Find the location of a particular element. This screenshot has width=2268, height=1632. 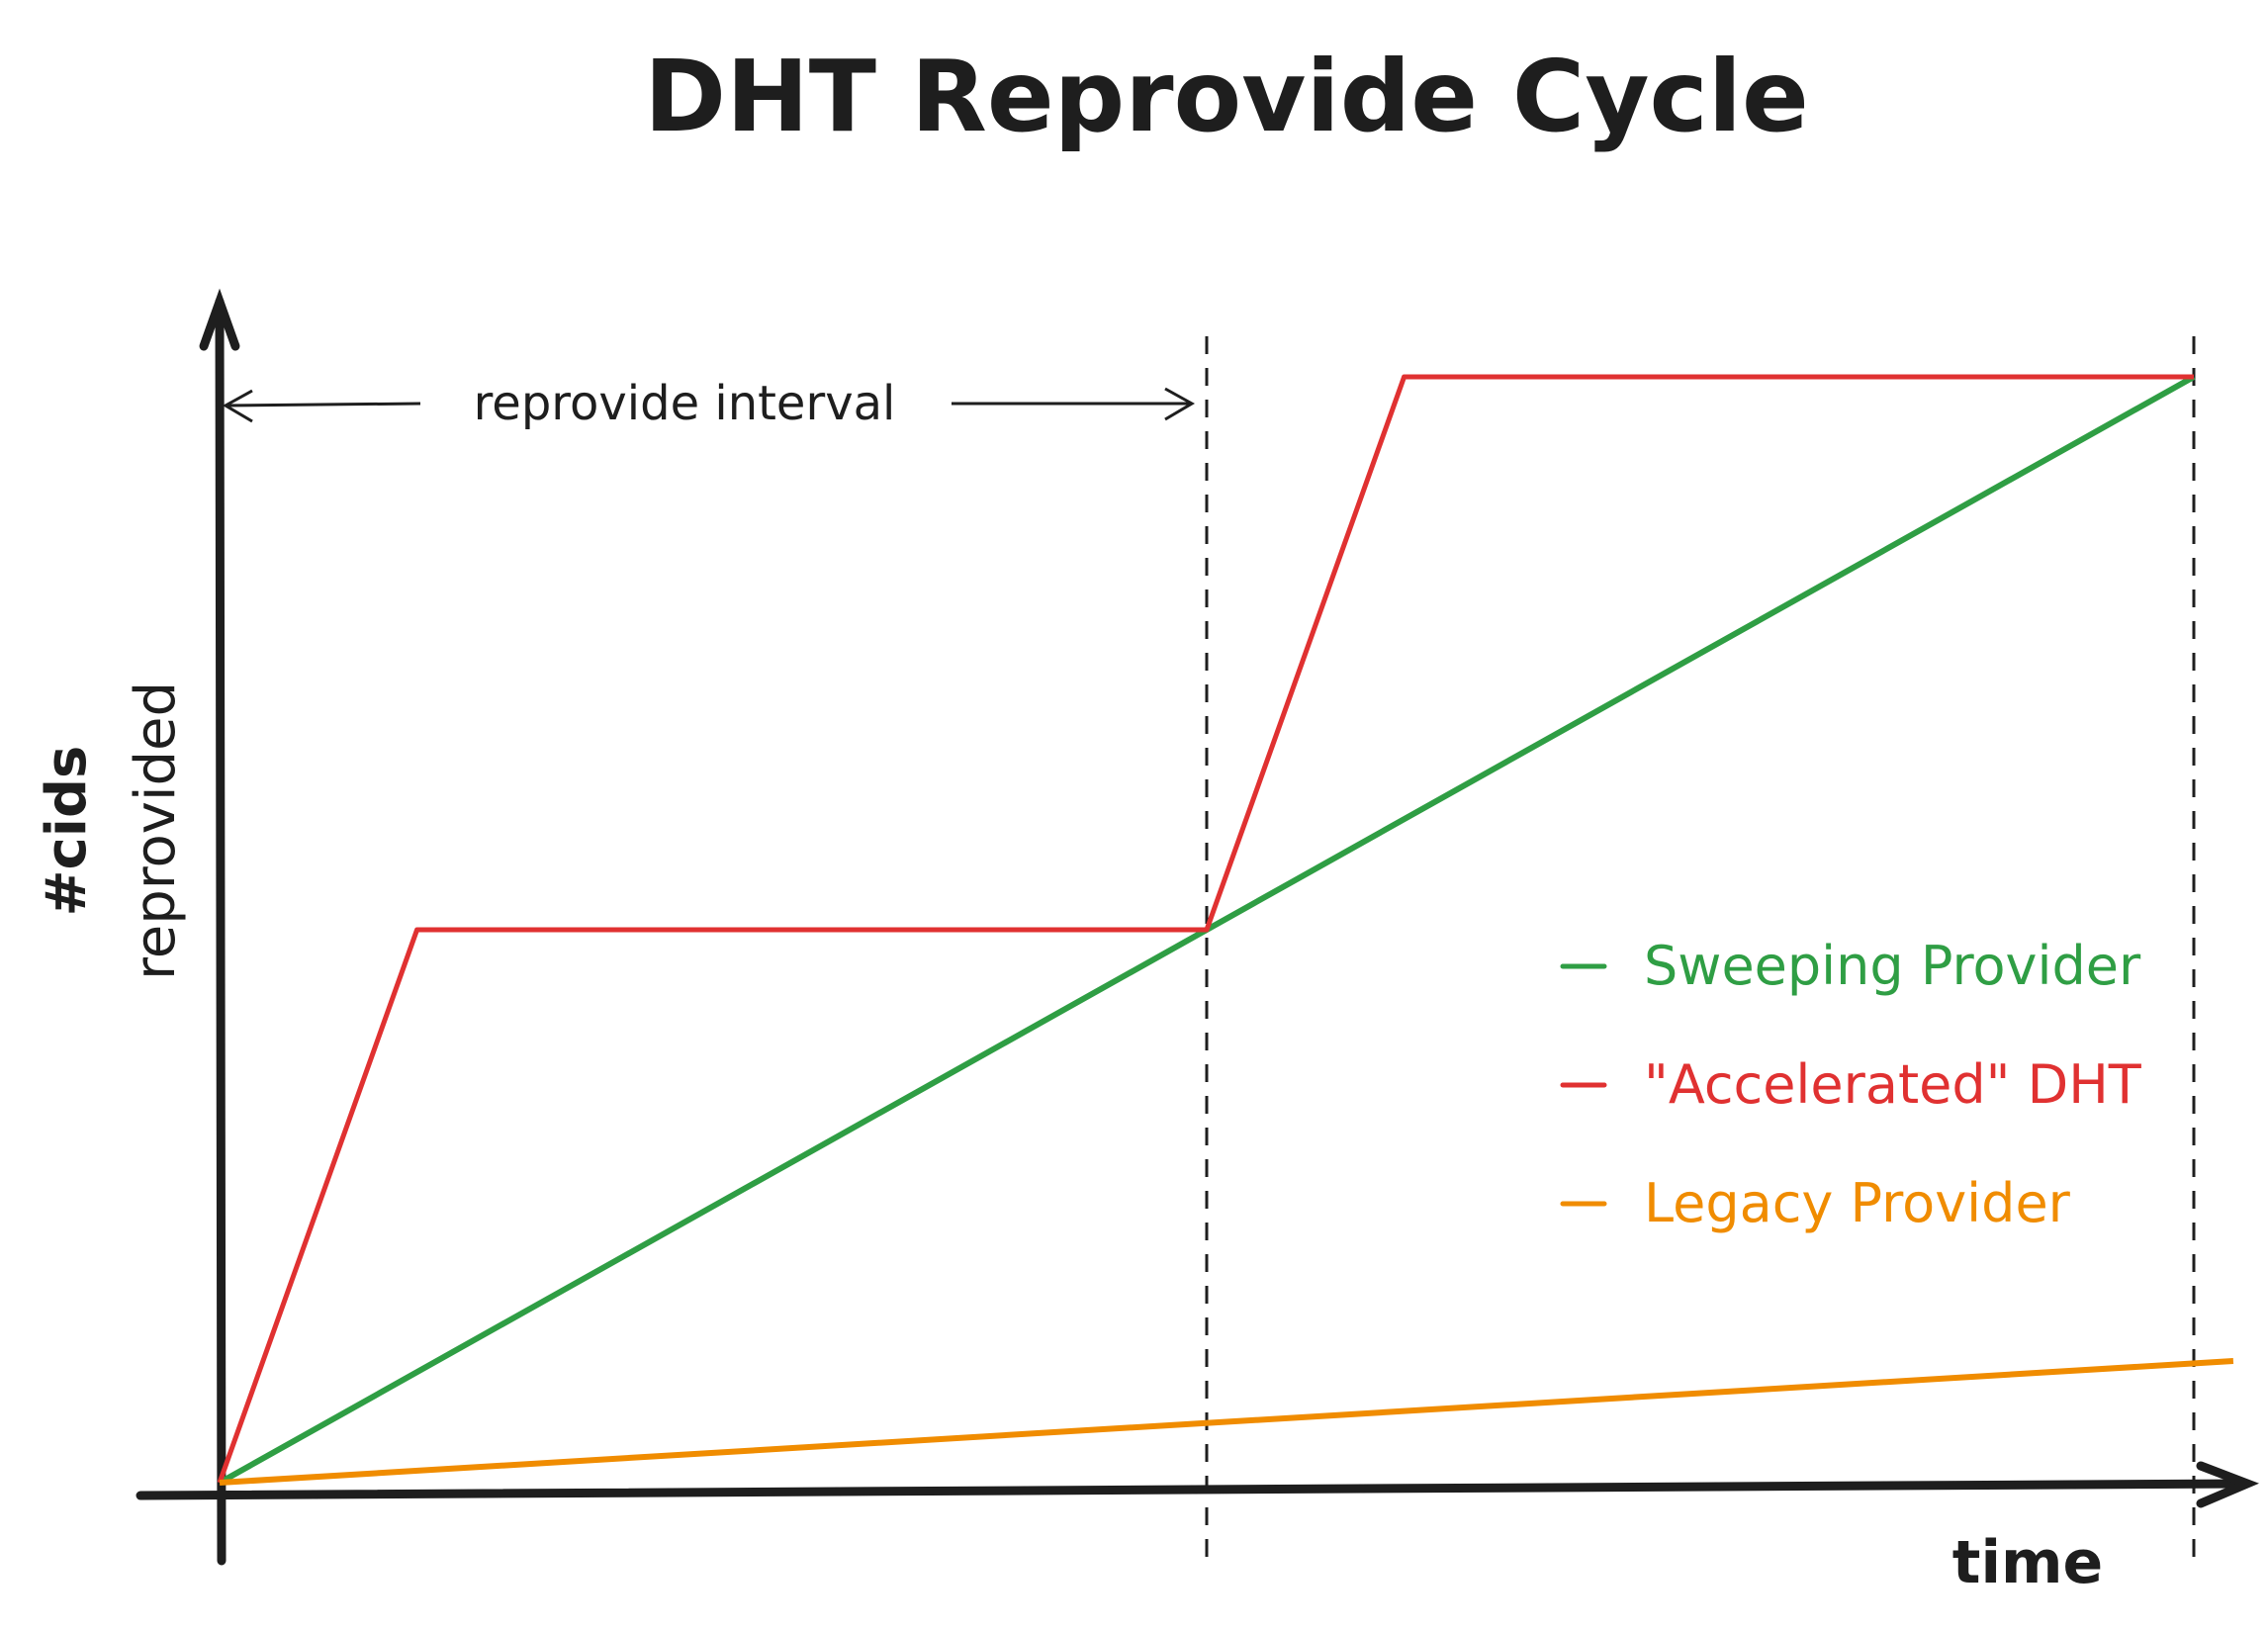

y-axis-label-line2: reprovided is located at coordinates (156, 830).